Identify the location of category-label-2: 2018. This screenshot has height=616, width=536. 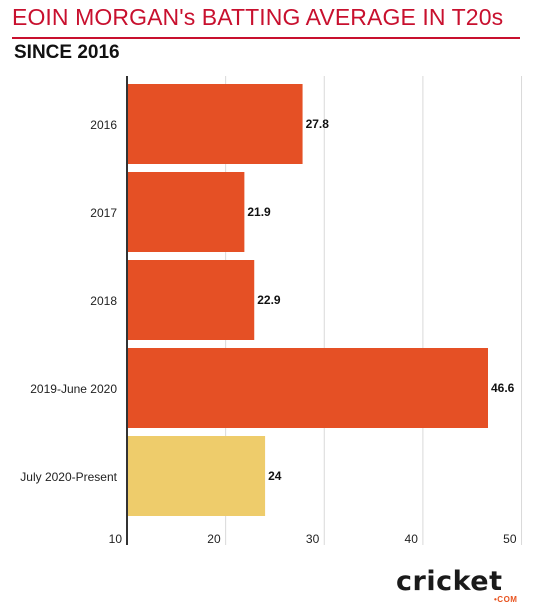
(103, 301).